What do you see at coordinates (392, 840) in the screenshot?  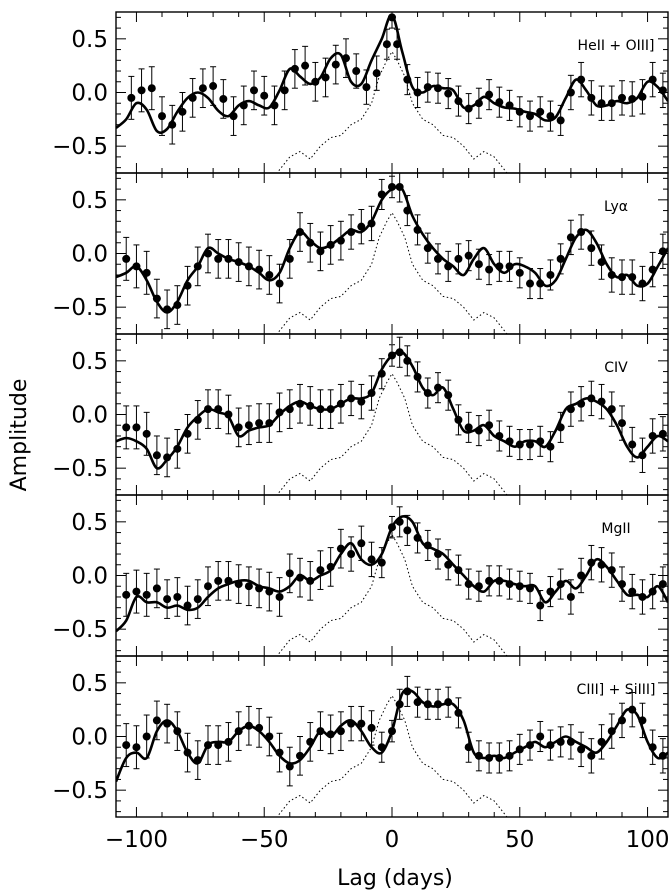 I see `x-tick-label: 0` at bounding box center [392, 840].